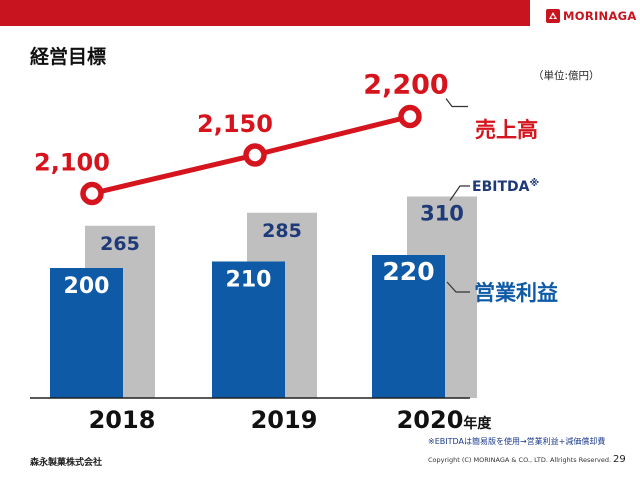  Describe the element at coordinates (456, 103) in the screenshot. I see `sales-leader-line` at that location.